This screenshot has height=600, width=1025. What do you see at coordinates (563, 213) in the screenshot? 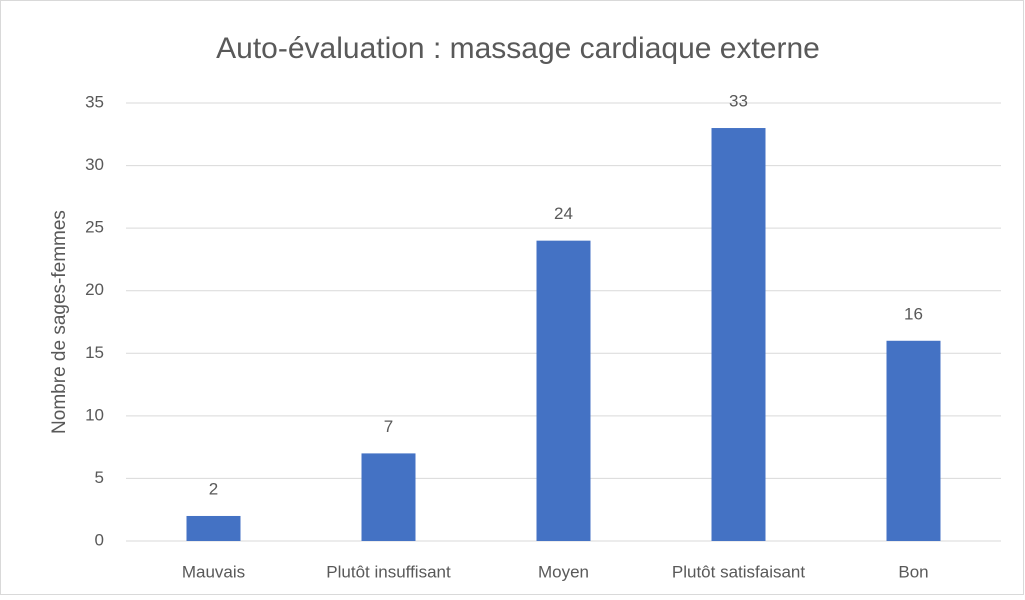
I see `data-label: 24` at bounding box center [563, 213].